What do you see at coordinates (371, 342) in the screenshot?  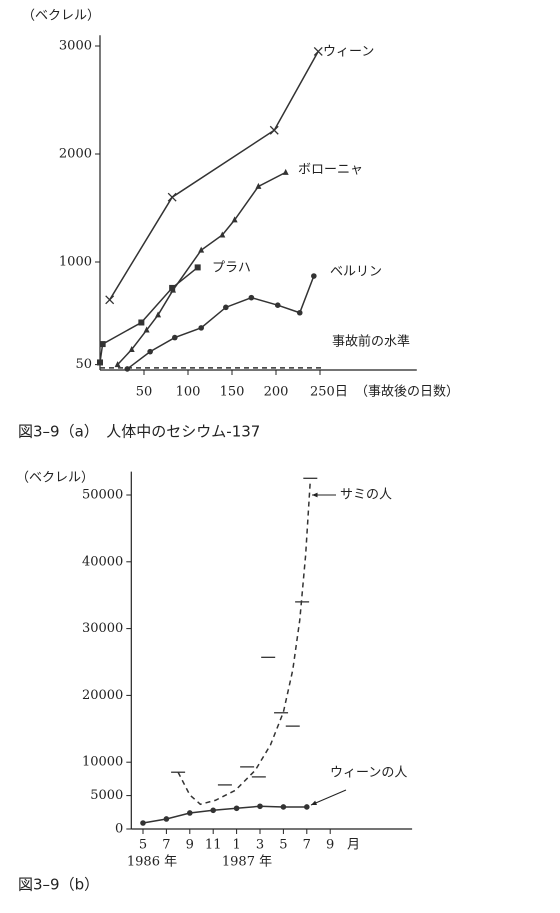 I see `series-label: 事故前の水準` at bounding box center [371, 342].